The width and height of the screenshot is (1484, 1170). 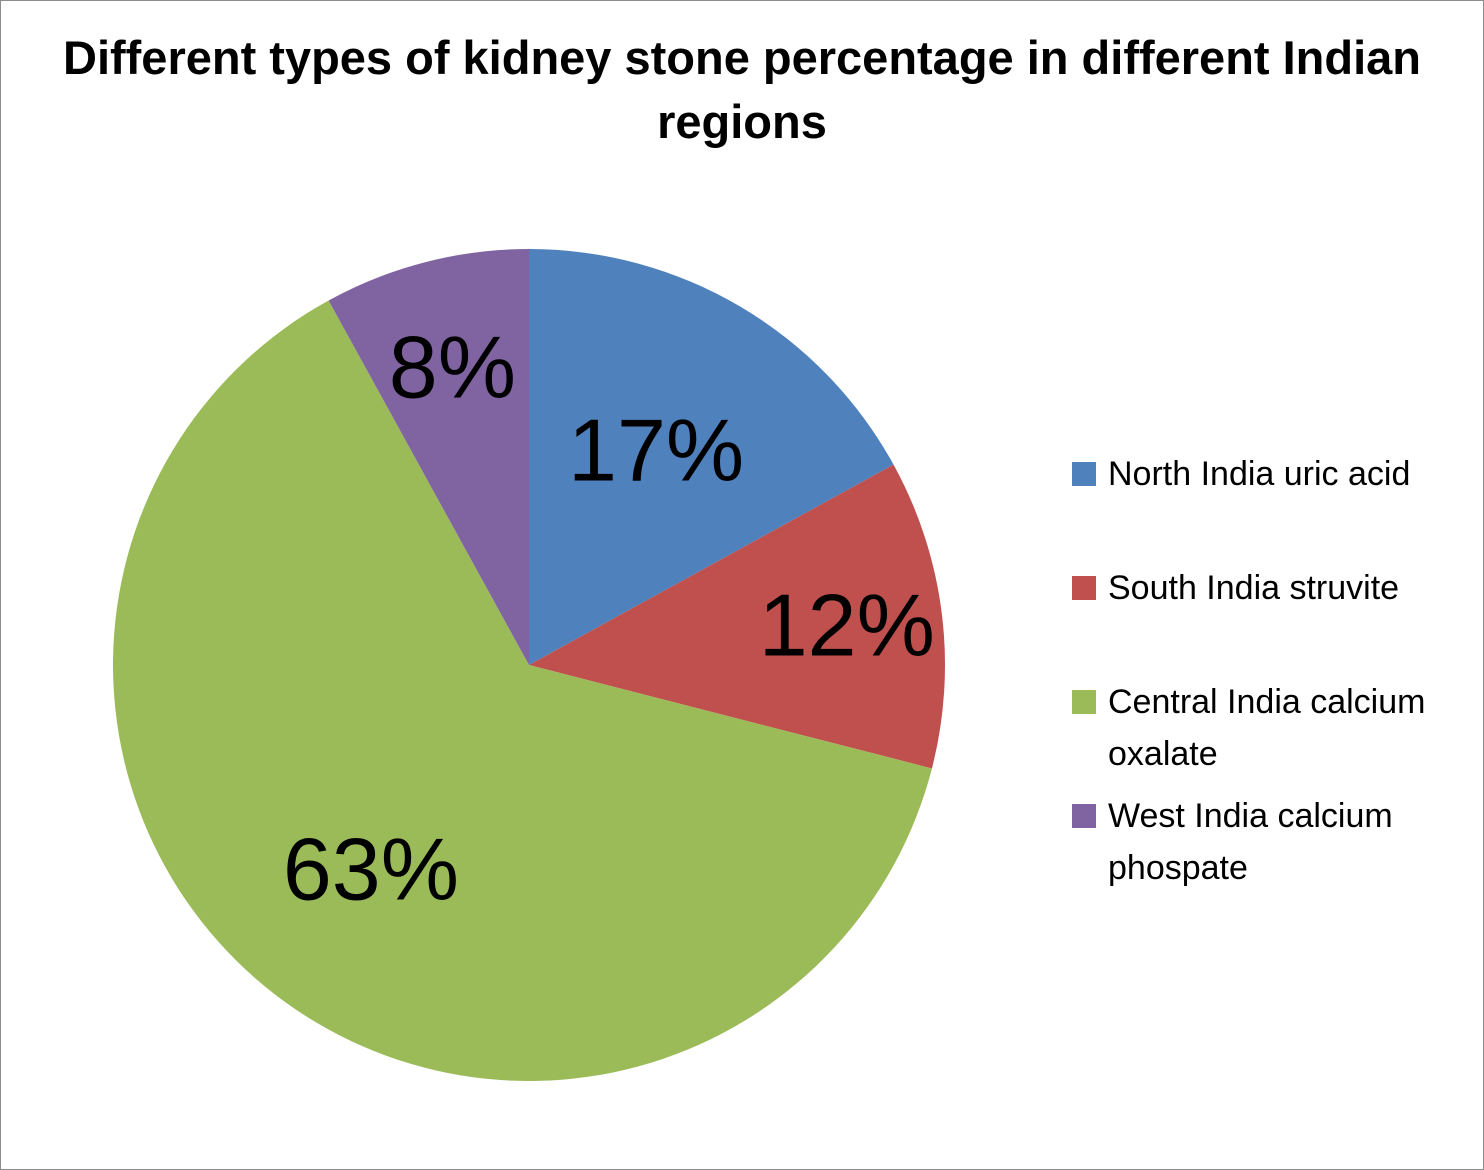 I want to click on legend-item: West India calcium phospate, so click(x=1274, y=847).